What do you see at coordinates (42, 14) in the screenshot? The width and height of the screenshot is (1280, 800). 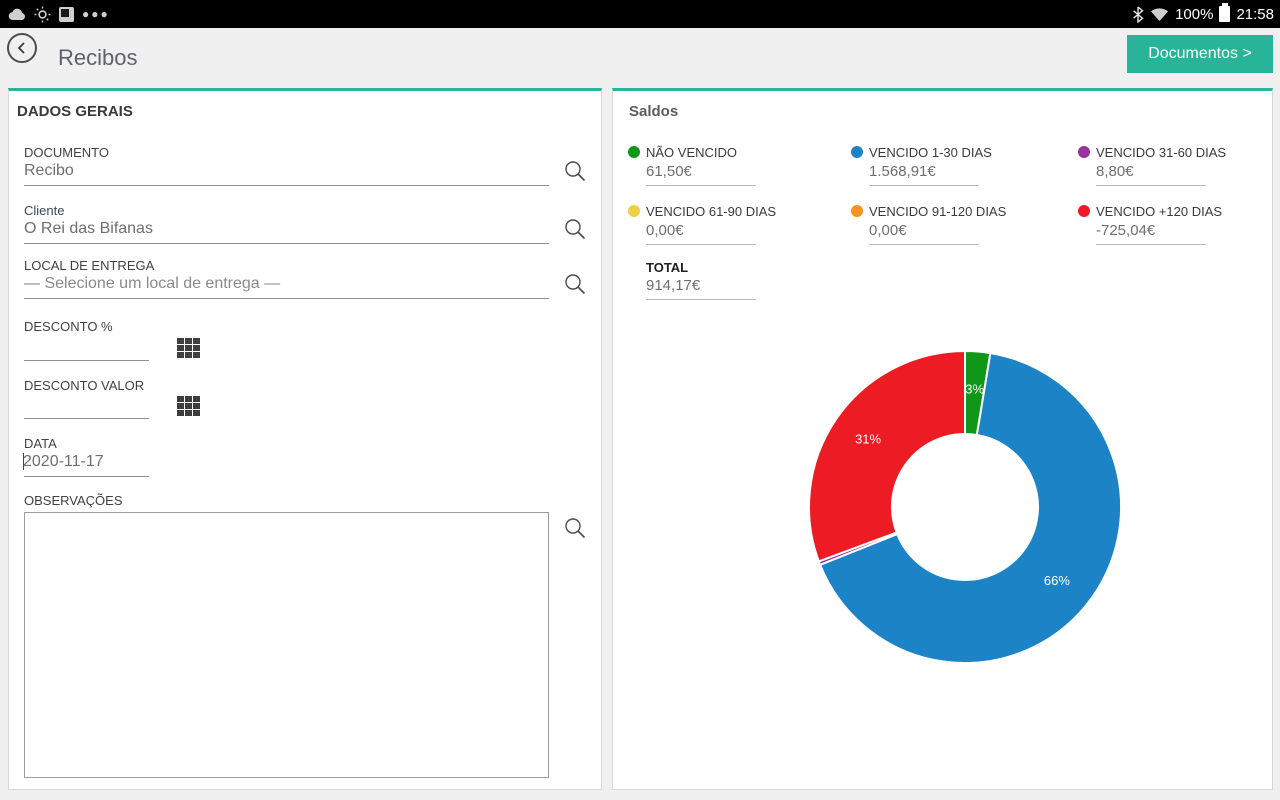 I see `weather-icon` at bounding box center [42, 14].